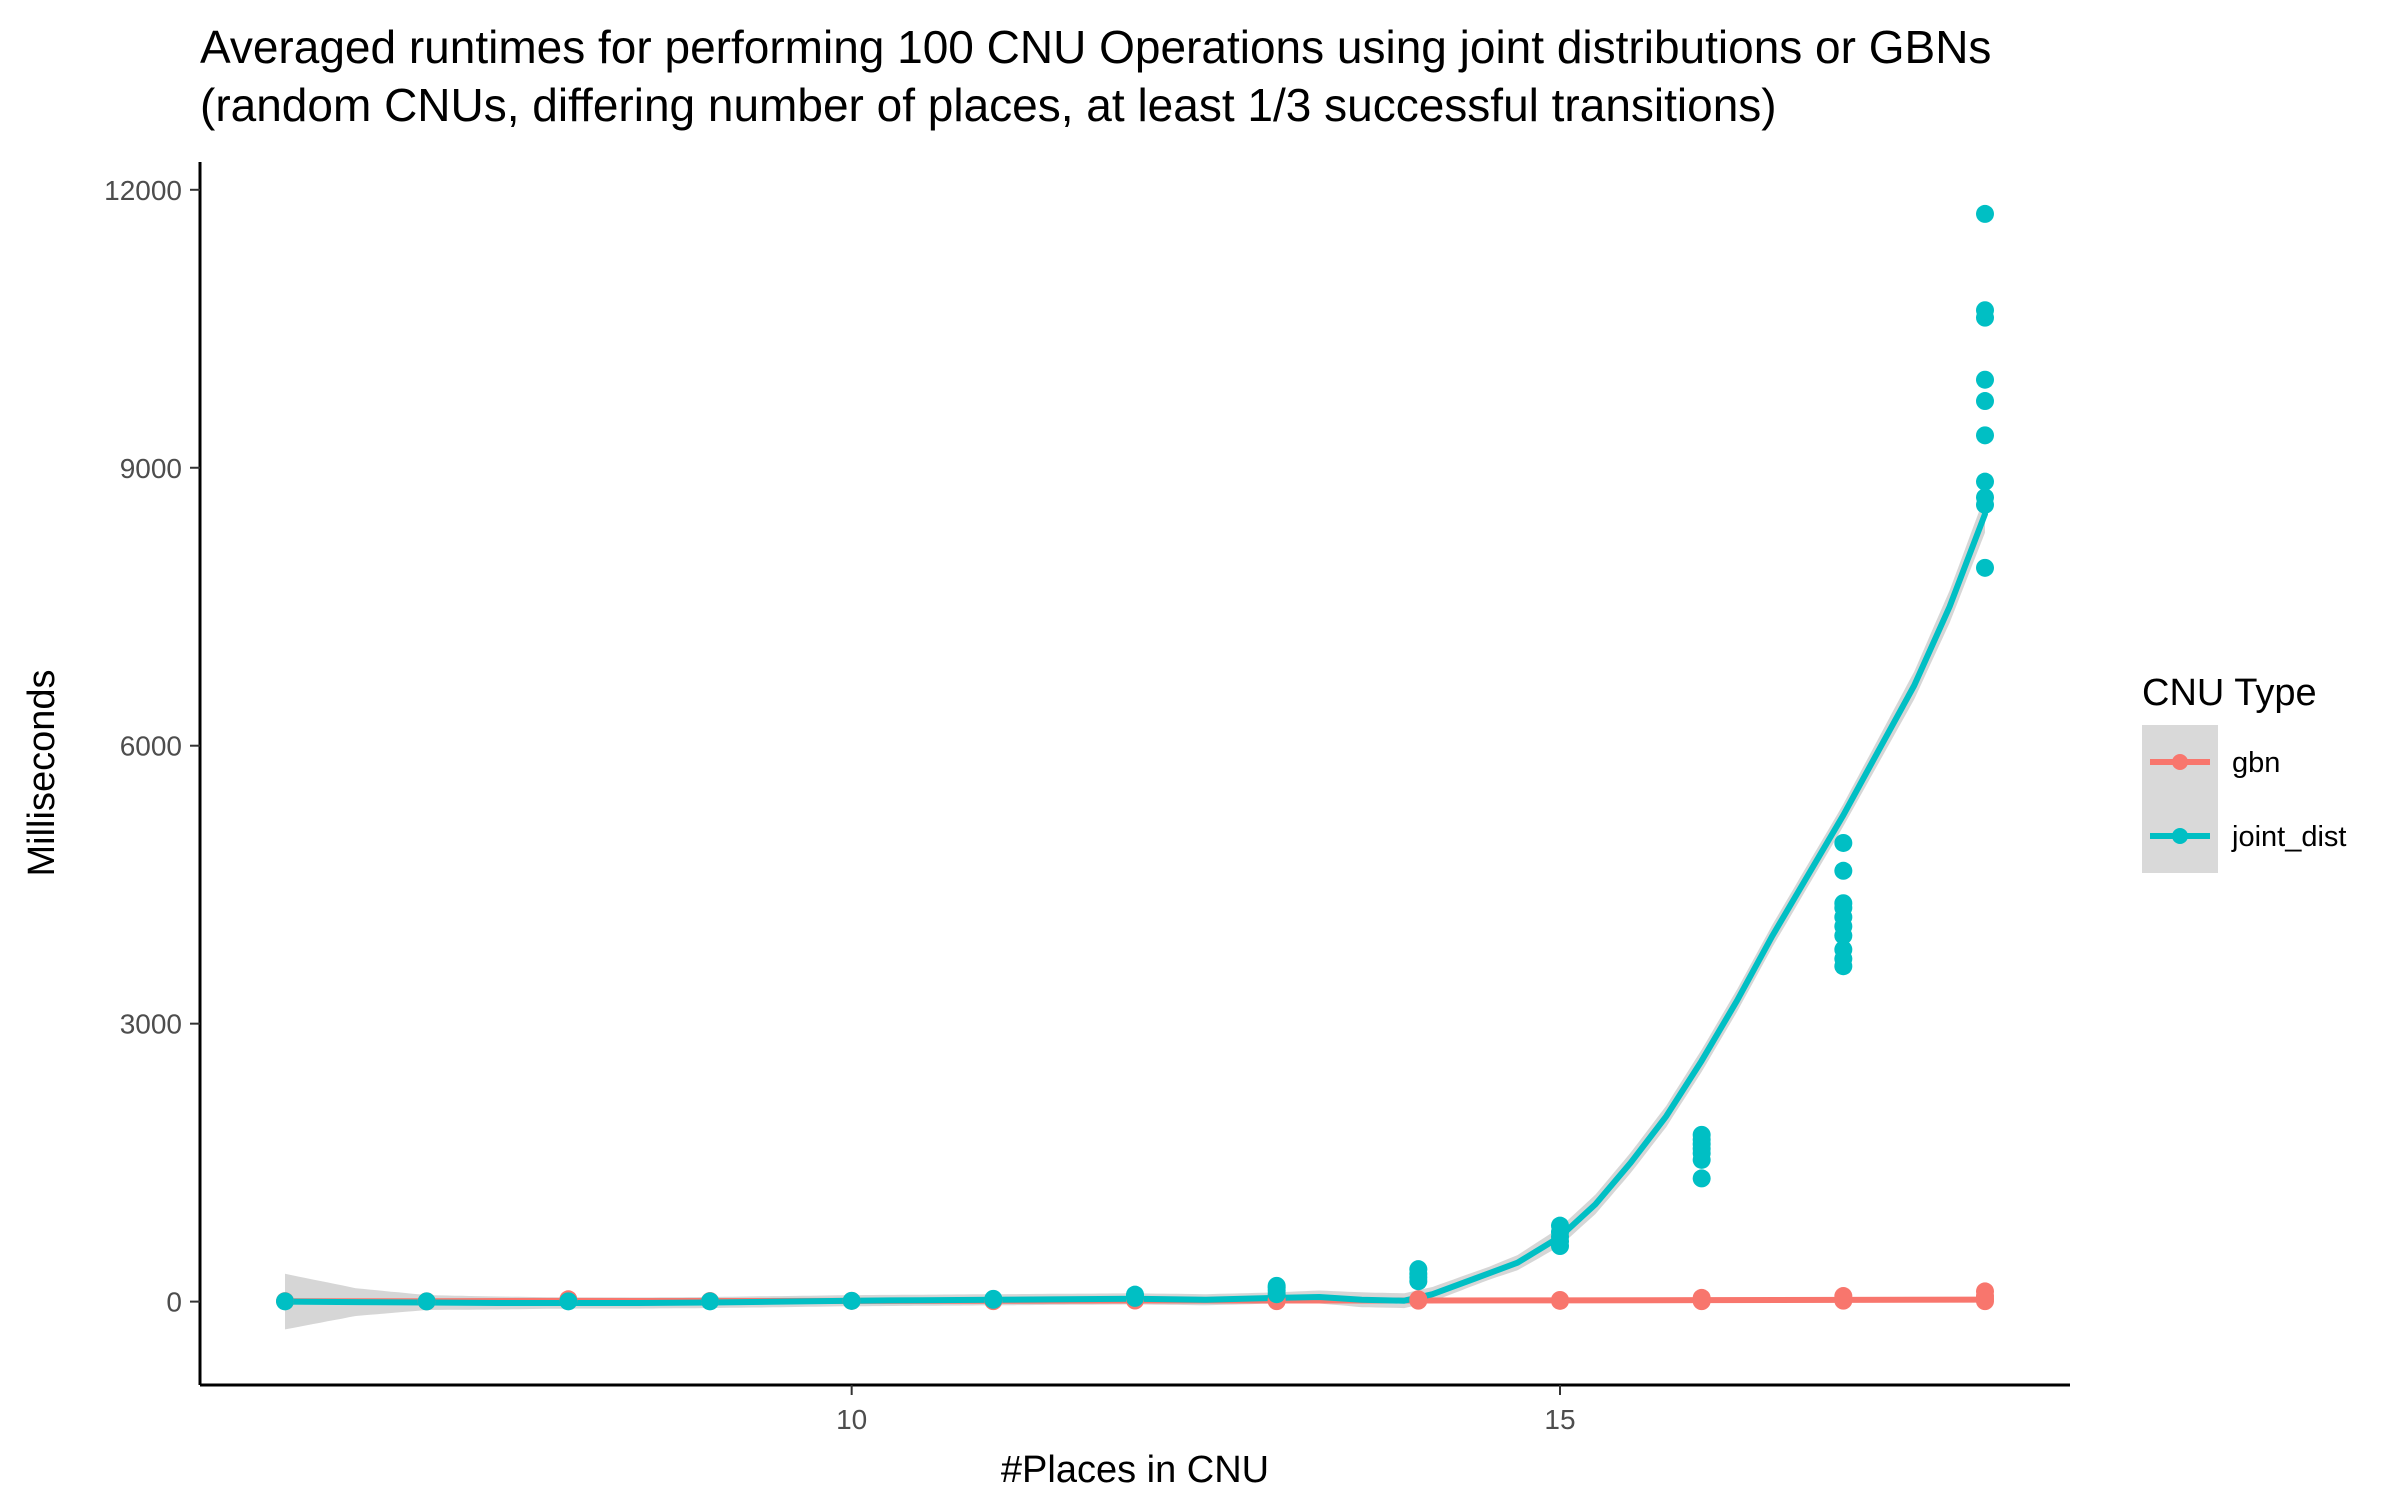 The image size is (2400, 1500). Describe the element at coordinates (2180, 762) in the screenshot. I see `legend-key-gbn-point` at that location.